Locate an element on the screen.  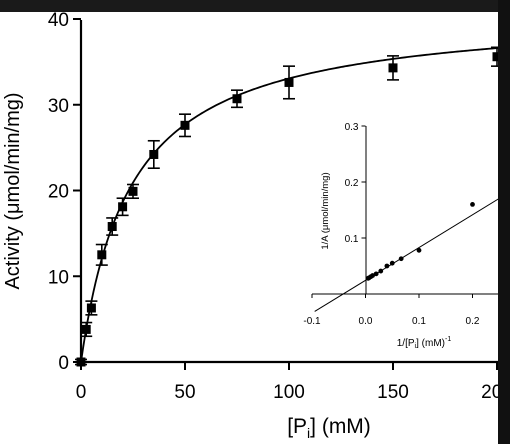
inset-x-tick-label: 0.1 is located at coordinates (419, 321).